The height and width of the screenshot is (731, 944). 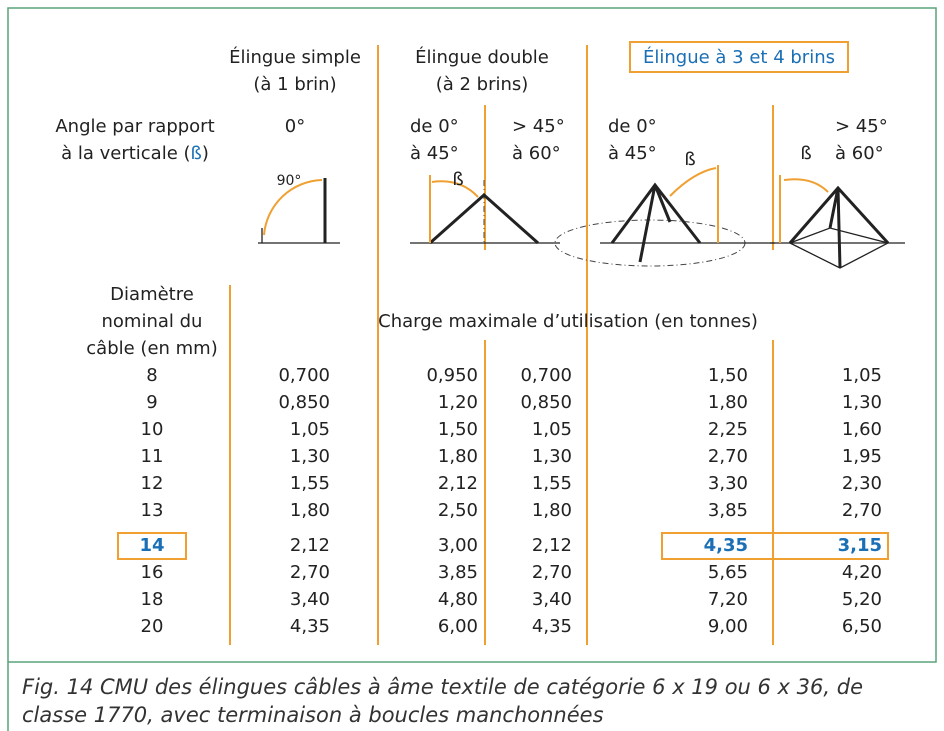 What do you see at coordinates (458, 599) in the screenshot?
I see `cell: 4,80` at bounding box center [458, 599].